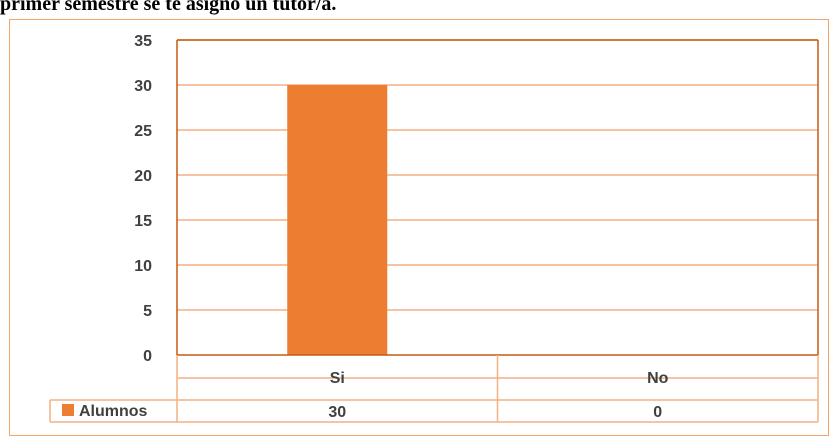 The image size is (833, 437). What do you see at coordinates (143, 266) in the screenshot?
I see `y-tick-label: 10` at bounding box center [143, 266].